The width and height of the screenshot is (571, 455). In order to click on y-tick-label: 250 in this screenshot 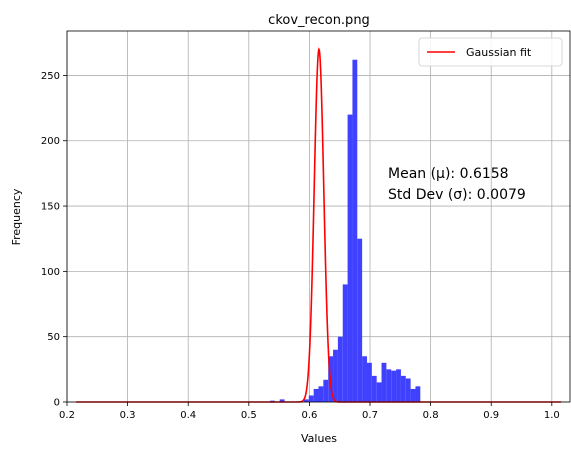, I will do `click(50, 76)`.